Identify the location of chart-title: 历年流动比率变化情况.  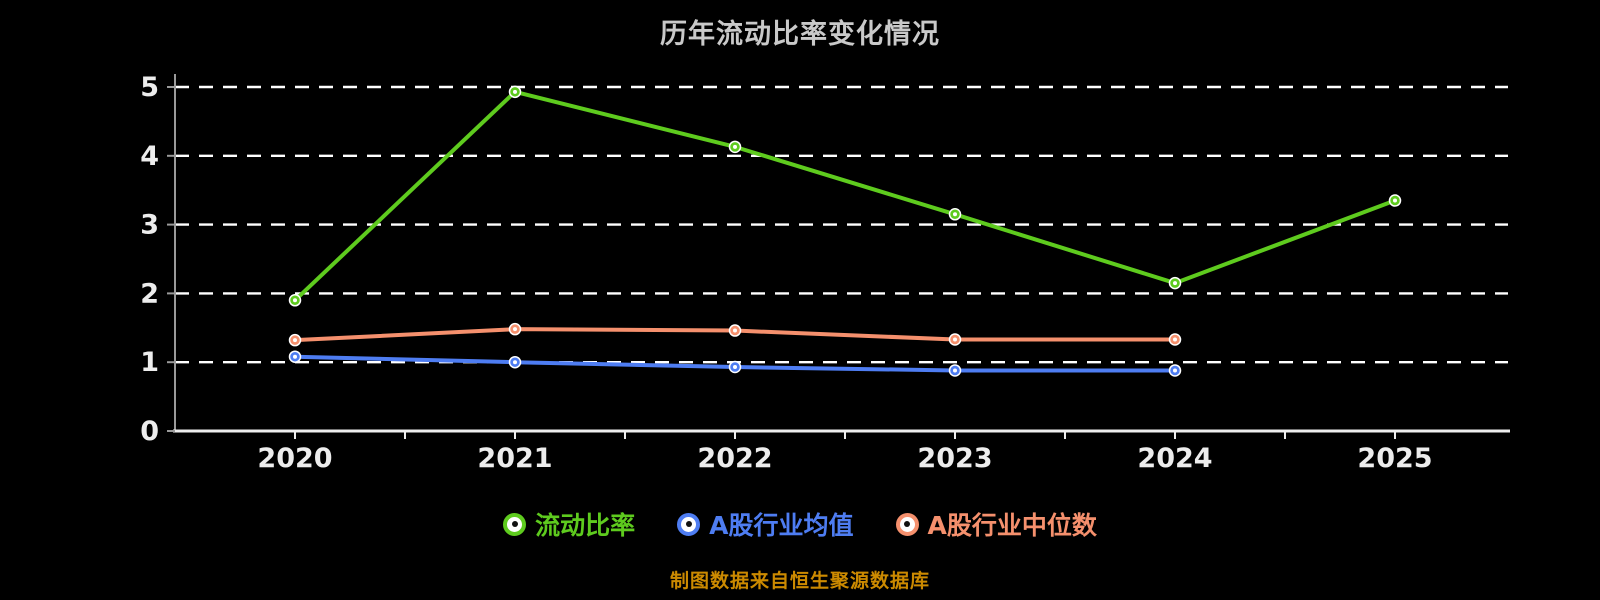
(800, 34).